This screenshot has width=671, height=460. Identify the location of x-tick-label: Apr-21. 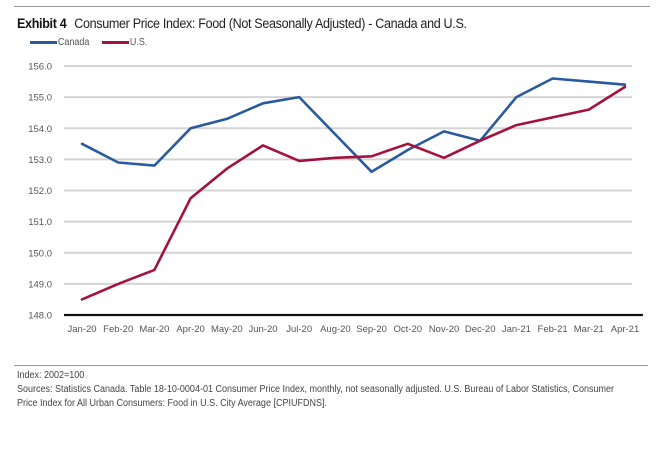
(625, 329).